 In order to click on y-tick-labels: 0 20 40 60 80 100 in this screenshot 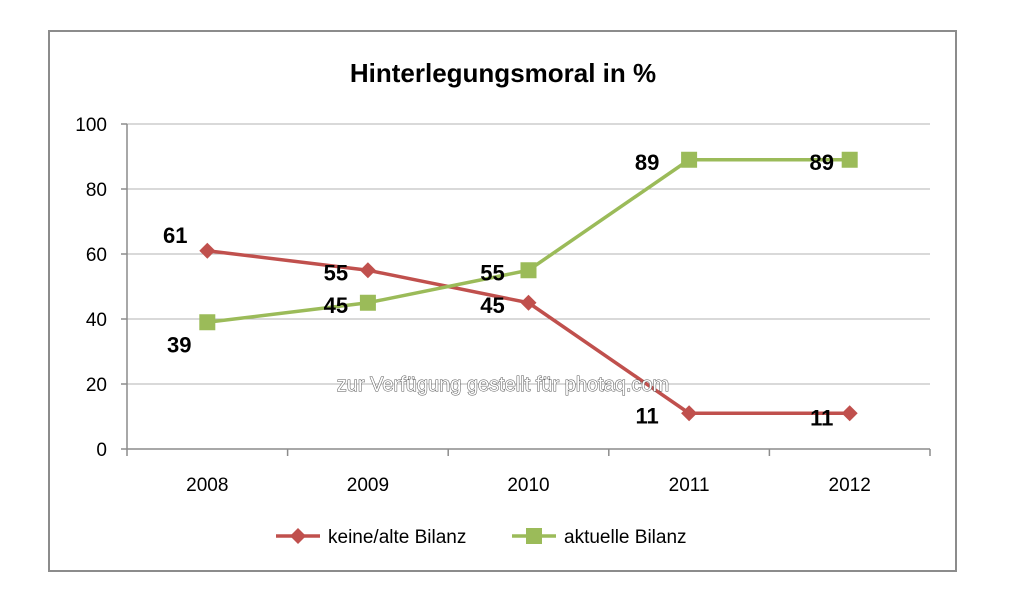, I will do `click(91, 288)`.